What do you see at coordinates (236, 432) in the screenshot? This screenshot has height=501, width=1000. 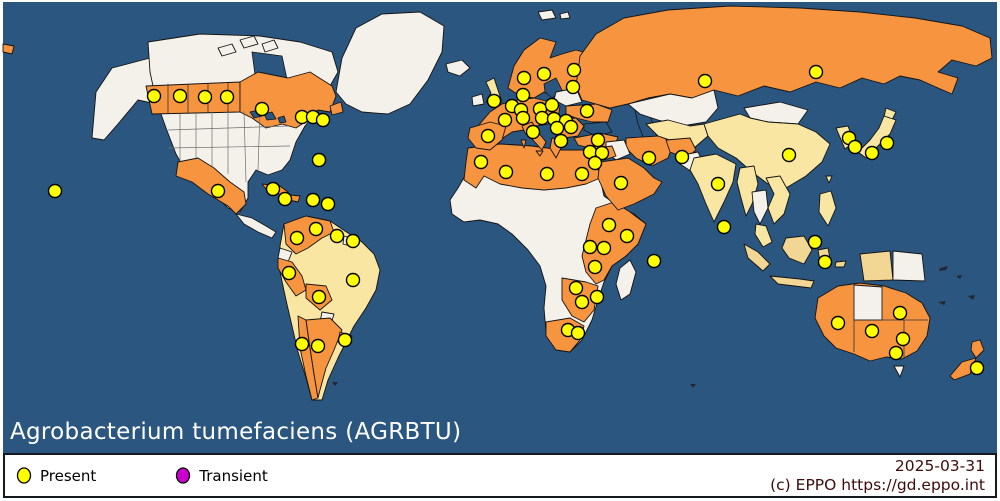 I see `map-title: Agrobacterium tumefaciens (AGRBTU)` at bounding box center [236, 432].